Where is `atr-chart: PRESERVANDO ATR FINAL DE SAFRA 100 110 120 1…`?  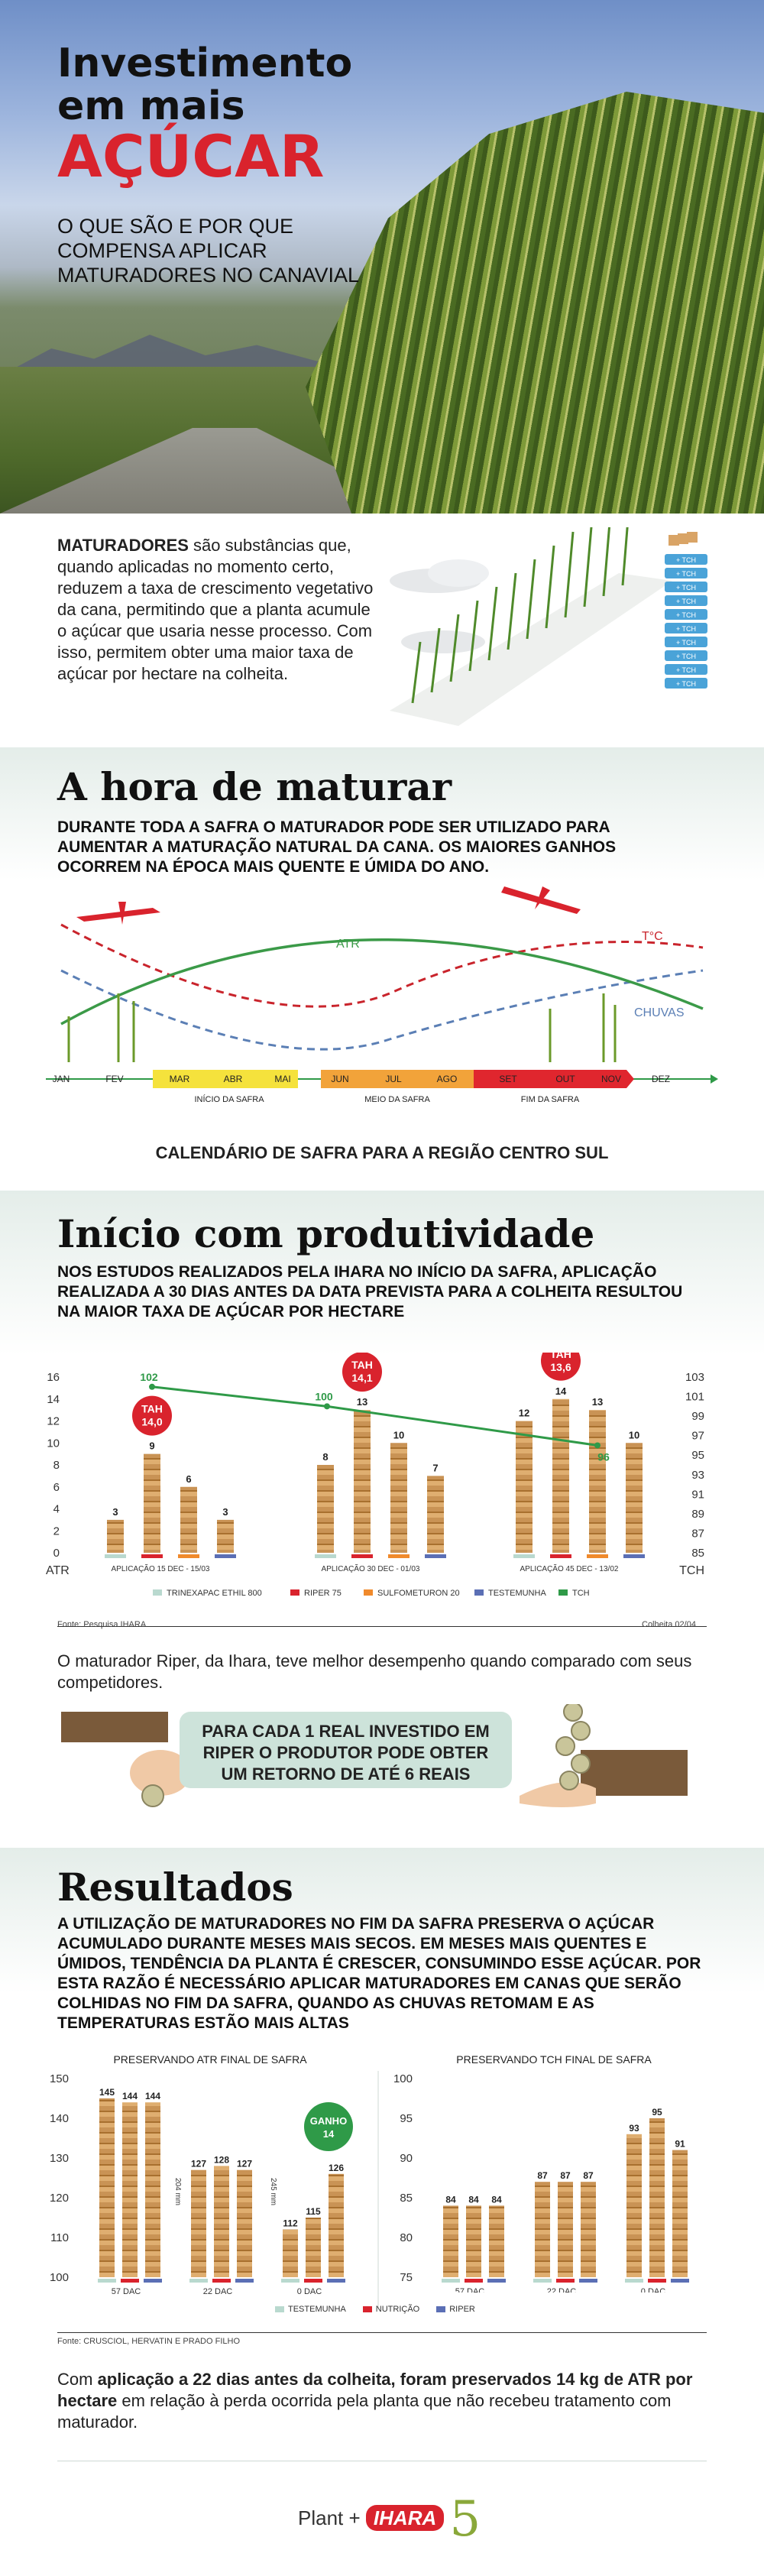
atr-chart: PRESERVANDO ATR FINAL DE SAFRA 100 110 120 1… is located at coordinates (214, 2180).